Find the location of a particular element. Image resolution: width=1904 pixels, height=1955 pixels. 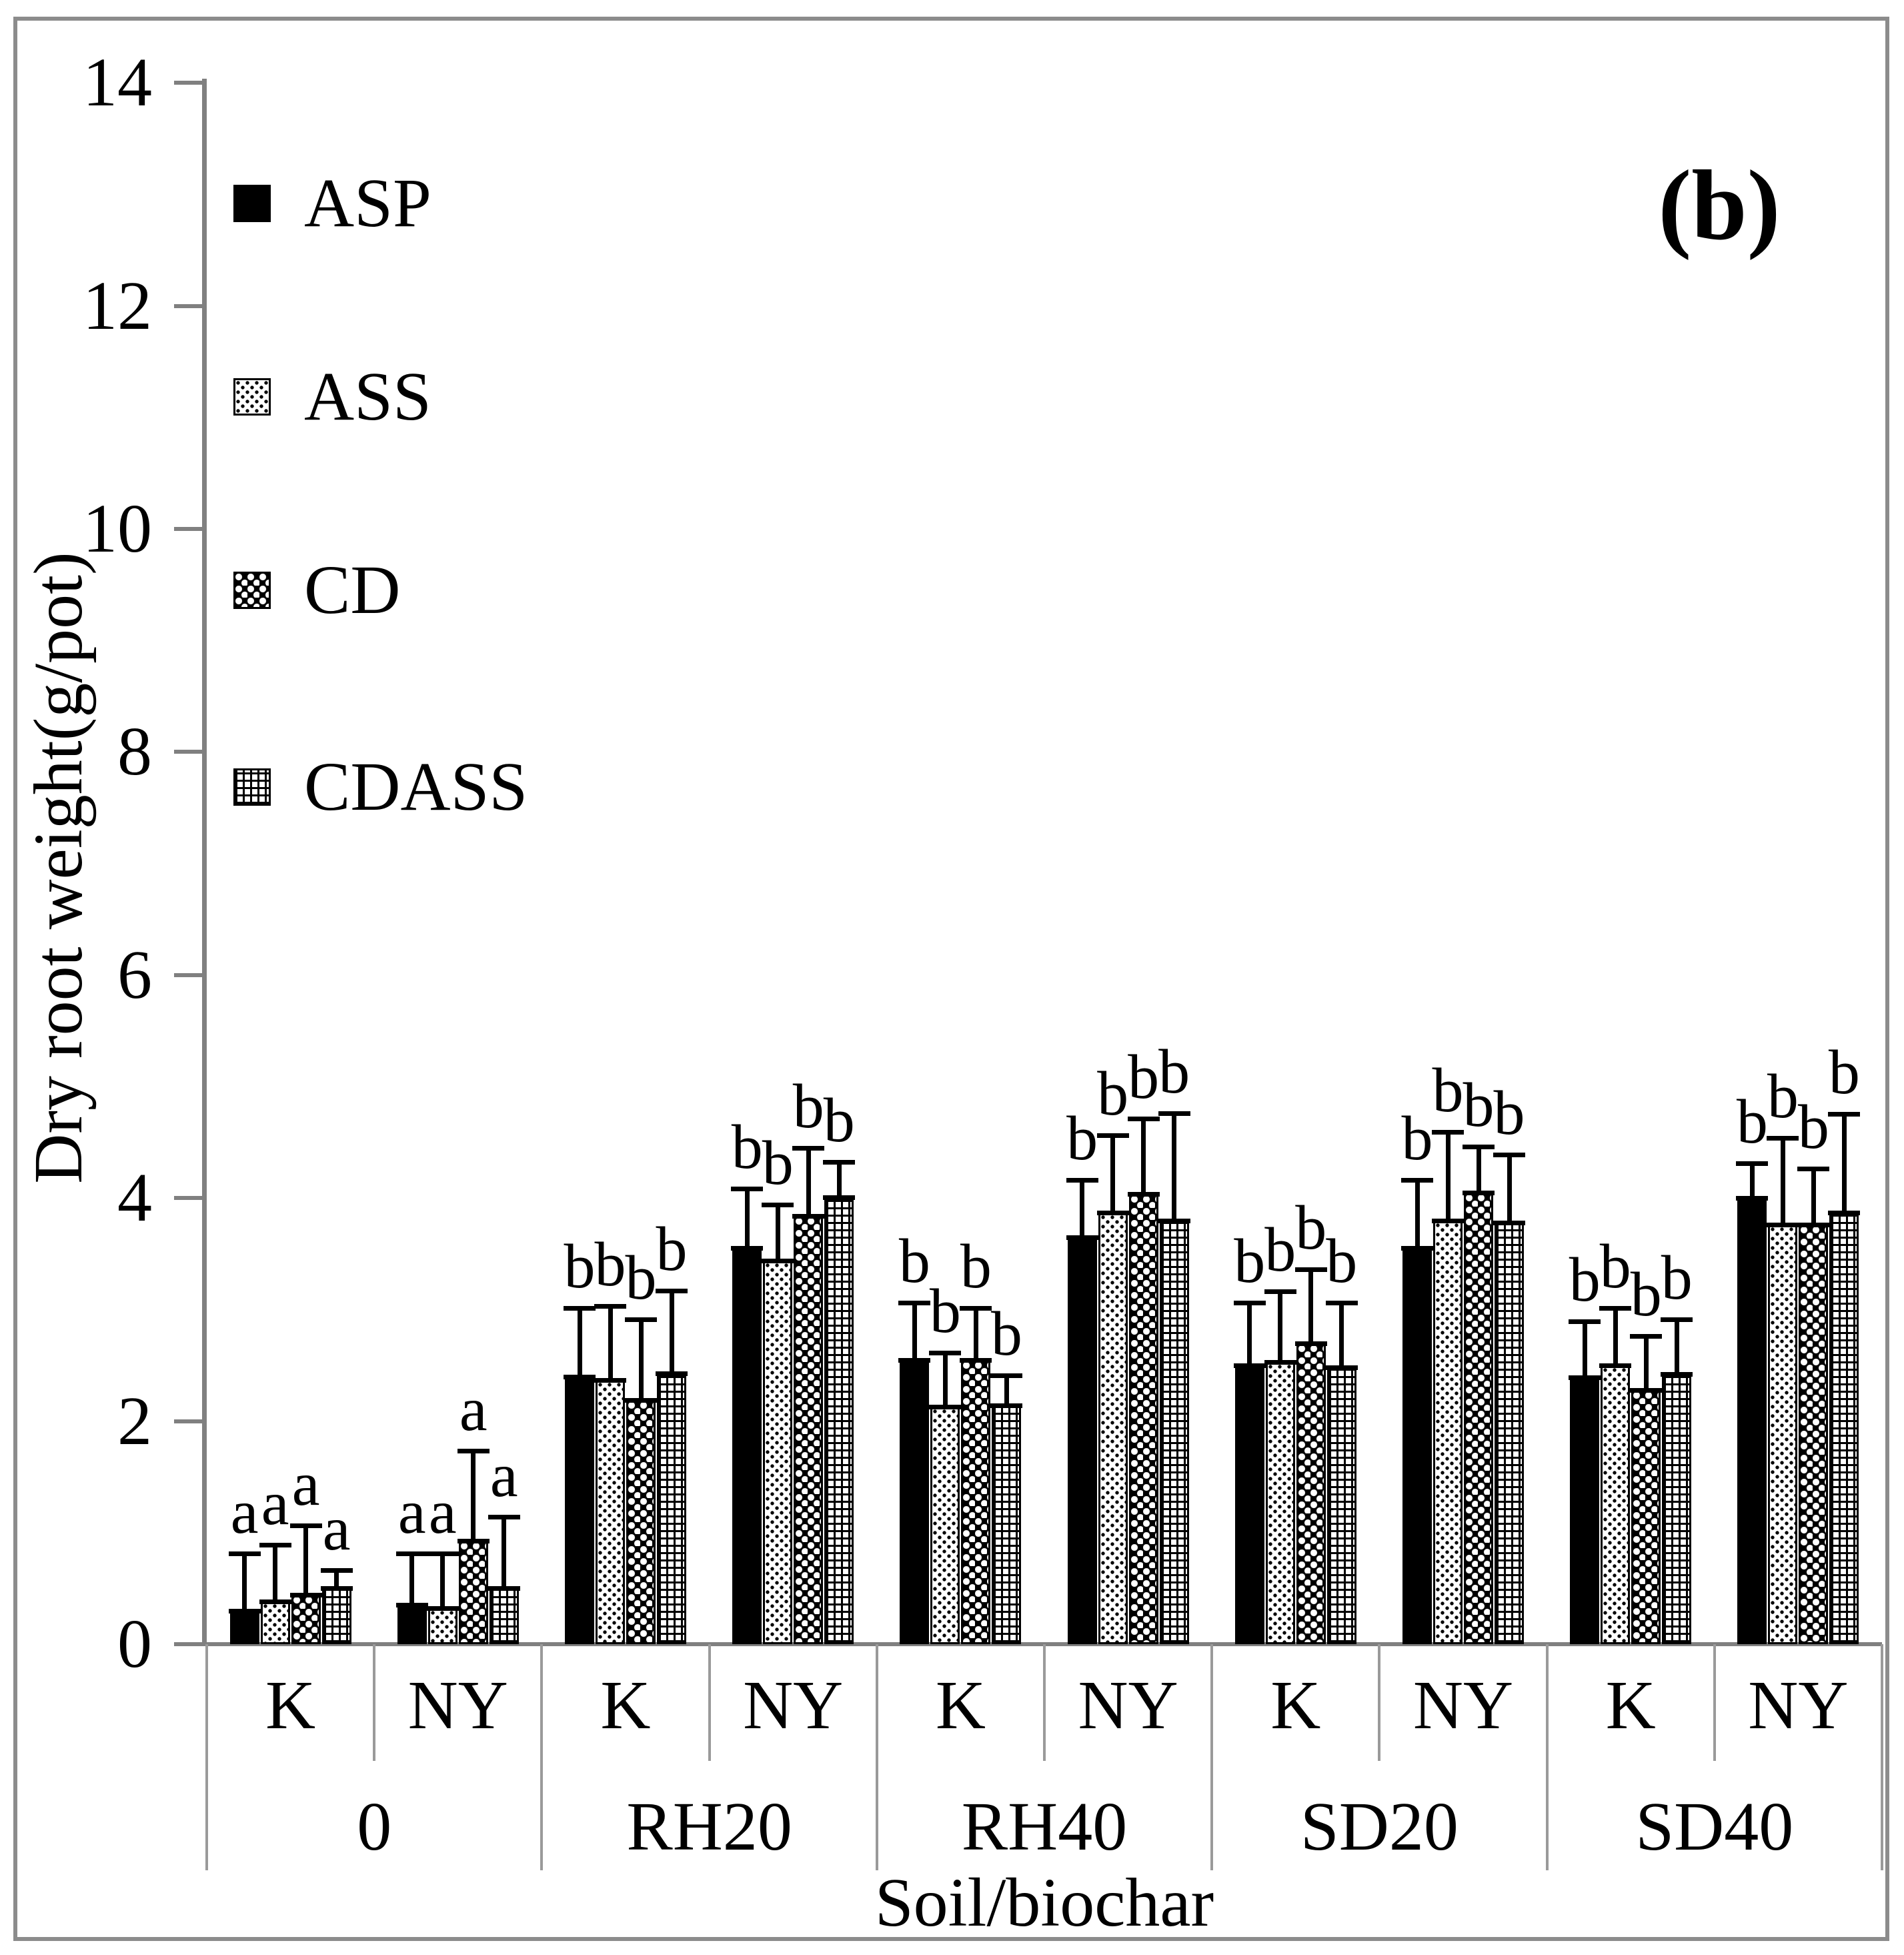

error-bar-SD20-NY-ASP is located at coordinates (1417, 1215).